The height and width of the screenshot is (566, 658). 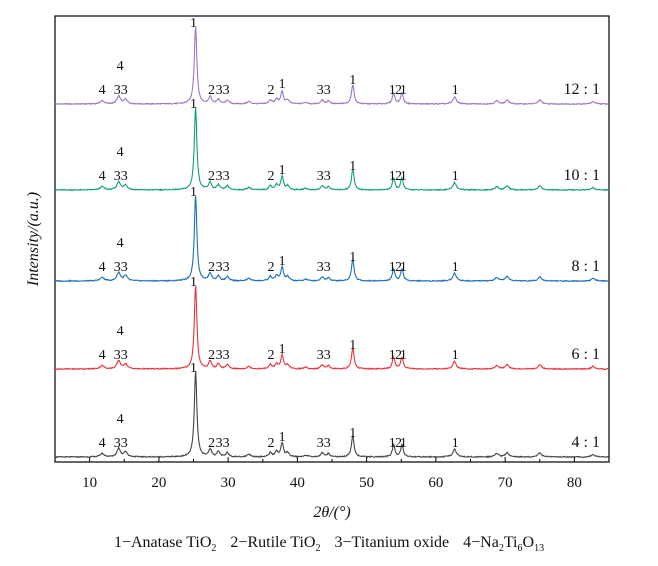 What do you see at coordinates (366, 483) in the screenshot?
I see `x-tick-label: 50` at bounding box center [366, 483].